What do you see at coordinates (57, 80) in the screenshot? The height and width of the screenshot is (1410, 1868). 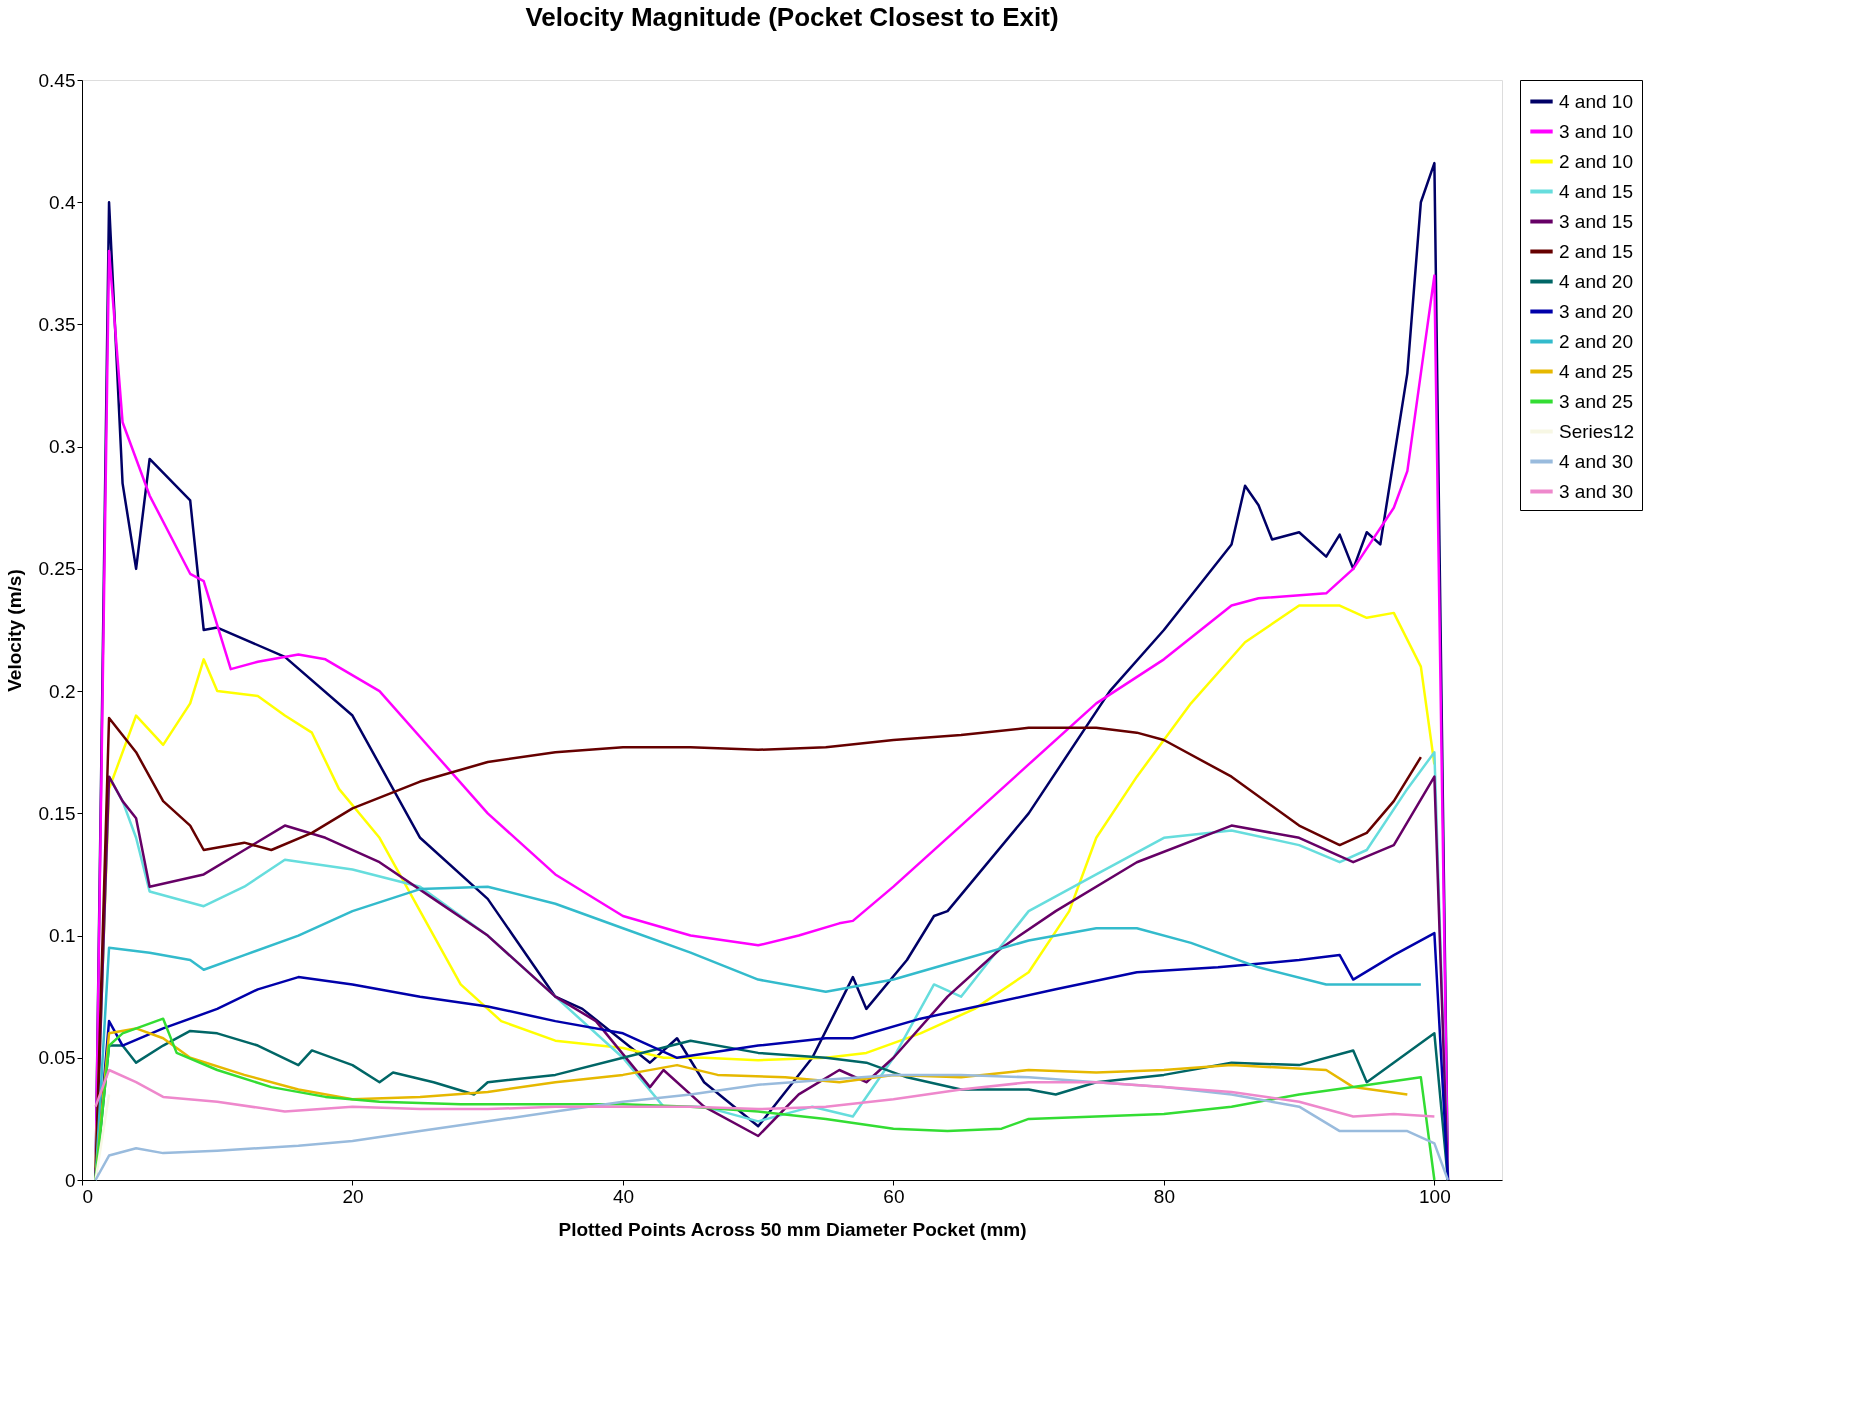 I see `y-tick-label: 0.45` at bounding box center [57, 80].